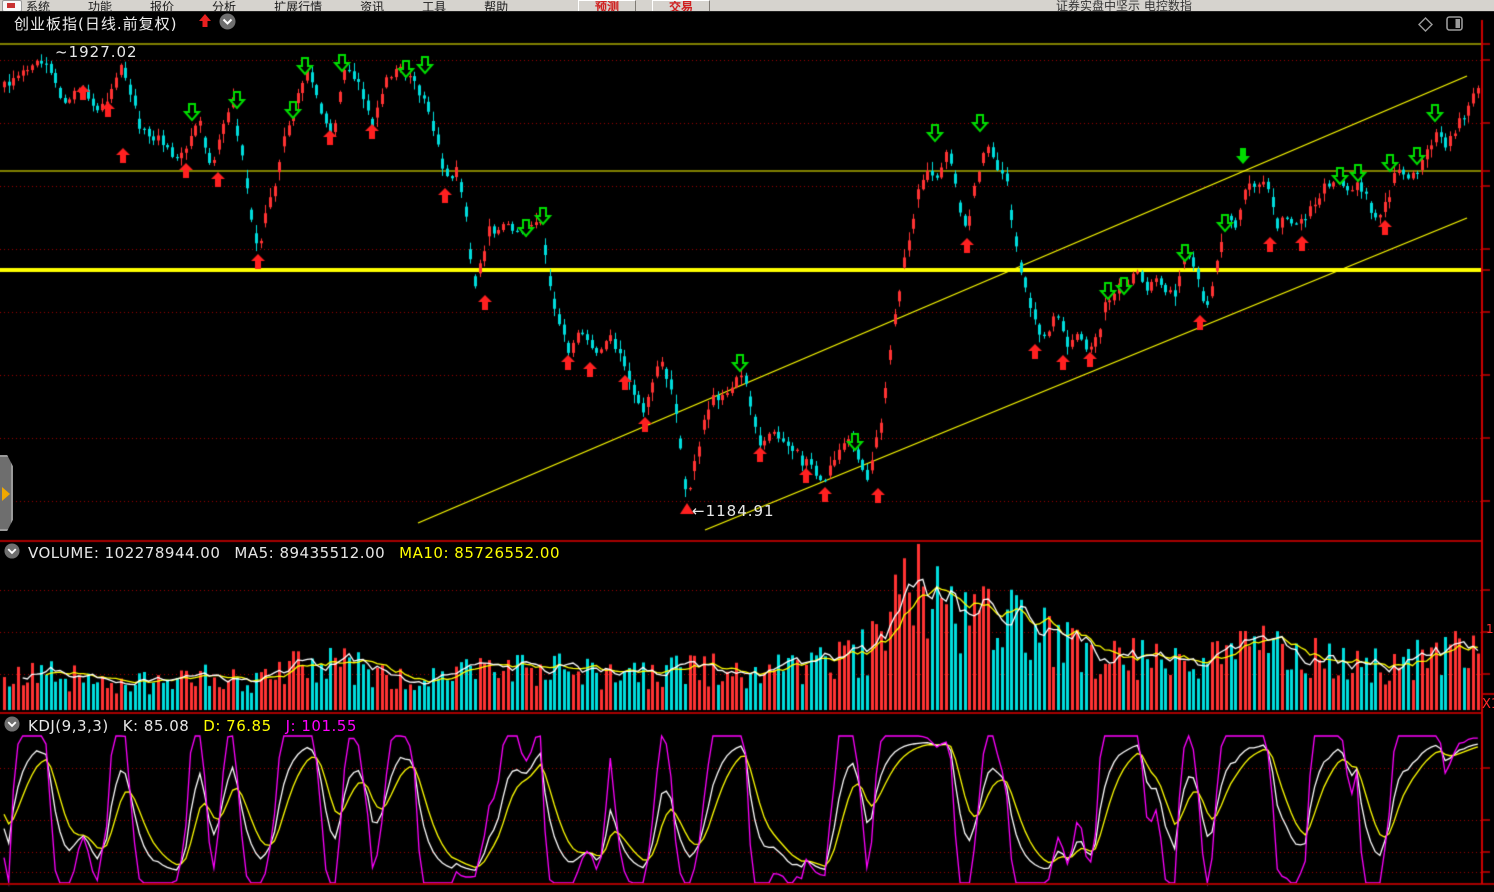 Image resolution: width=1494 pixels, height=892 pixels. I want to click on chart-title-bar: 创业板指(日线.前复权), so click(747, 23).